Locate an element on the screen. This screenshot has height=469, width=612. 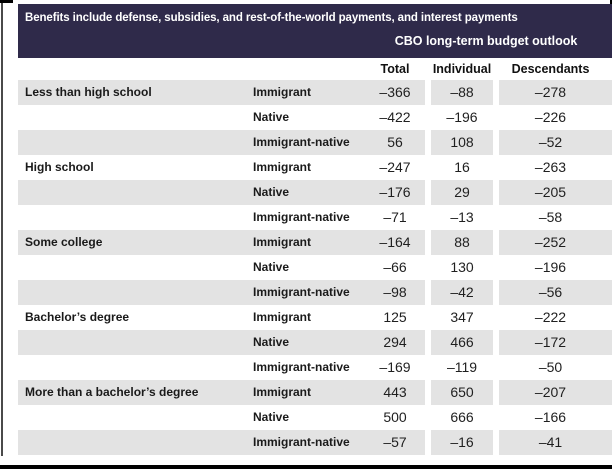
descendants-value: –196 is located at coordinates (550, 267).